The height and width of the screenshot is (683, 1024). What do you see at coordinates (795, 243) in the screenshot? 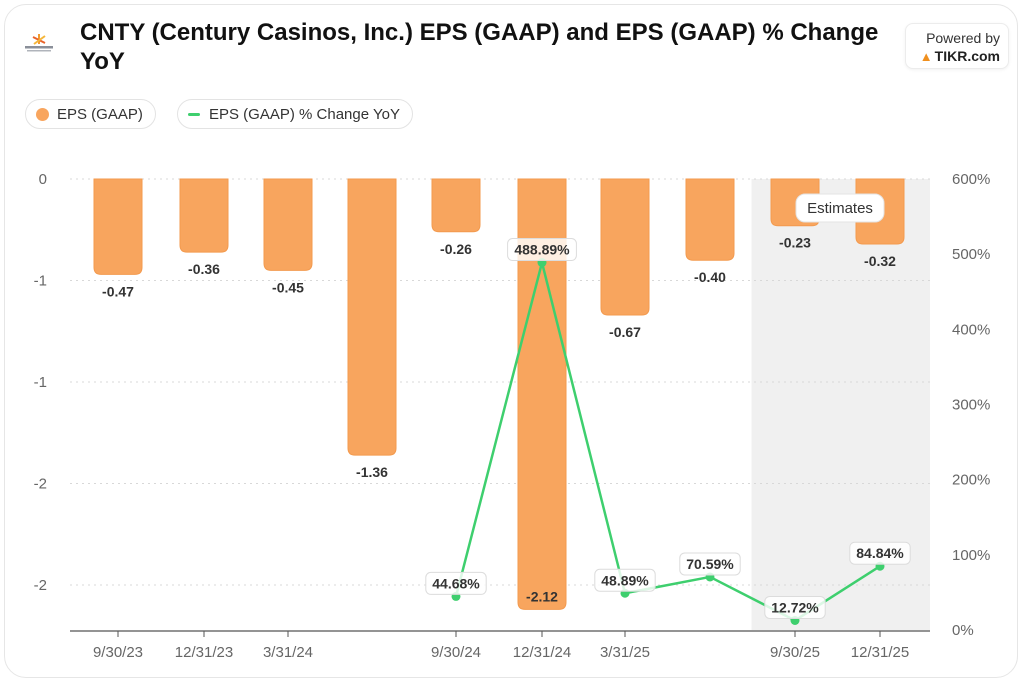
I see `eps-bar-label: -0.23` at bounding box center [795, 243].